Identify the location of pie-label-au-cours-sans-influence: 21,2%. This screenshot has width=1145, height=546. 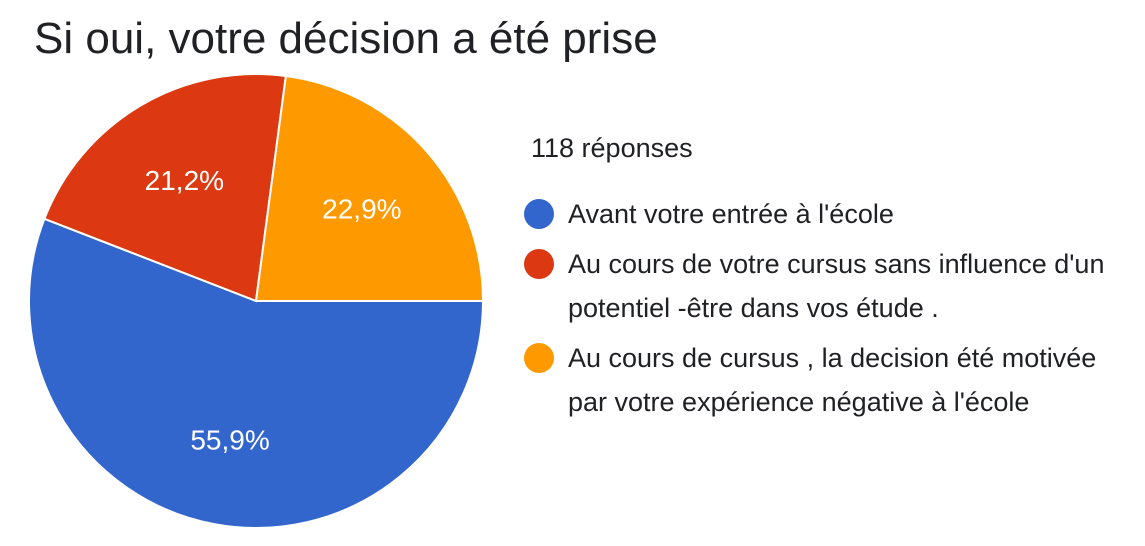
(184, 180).